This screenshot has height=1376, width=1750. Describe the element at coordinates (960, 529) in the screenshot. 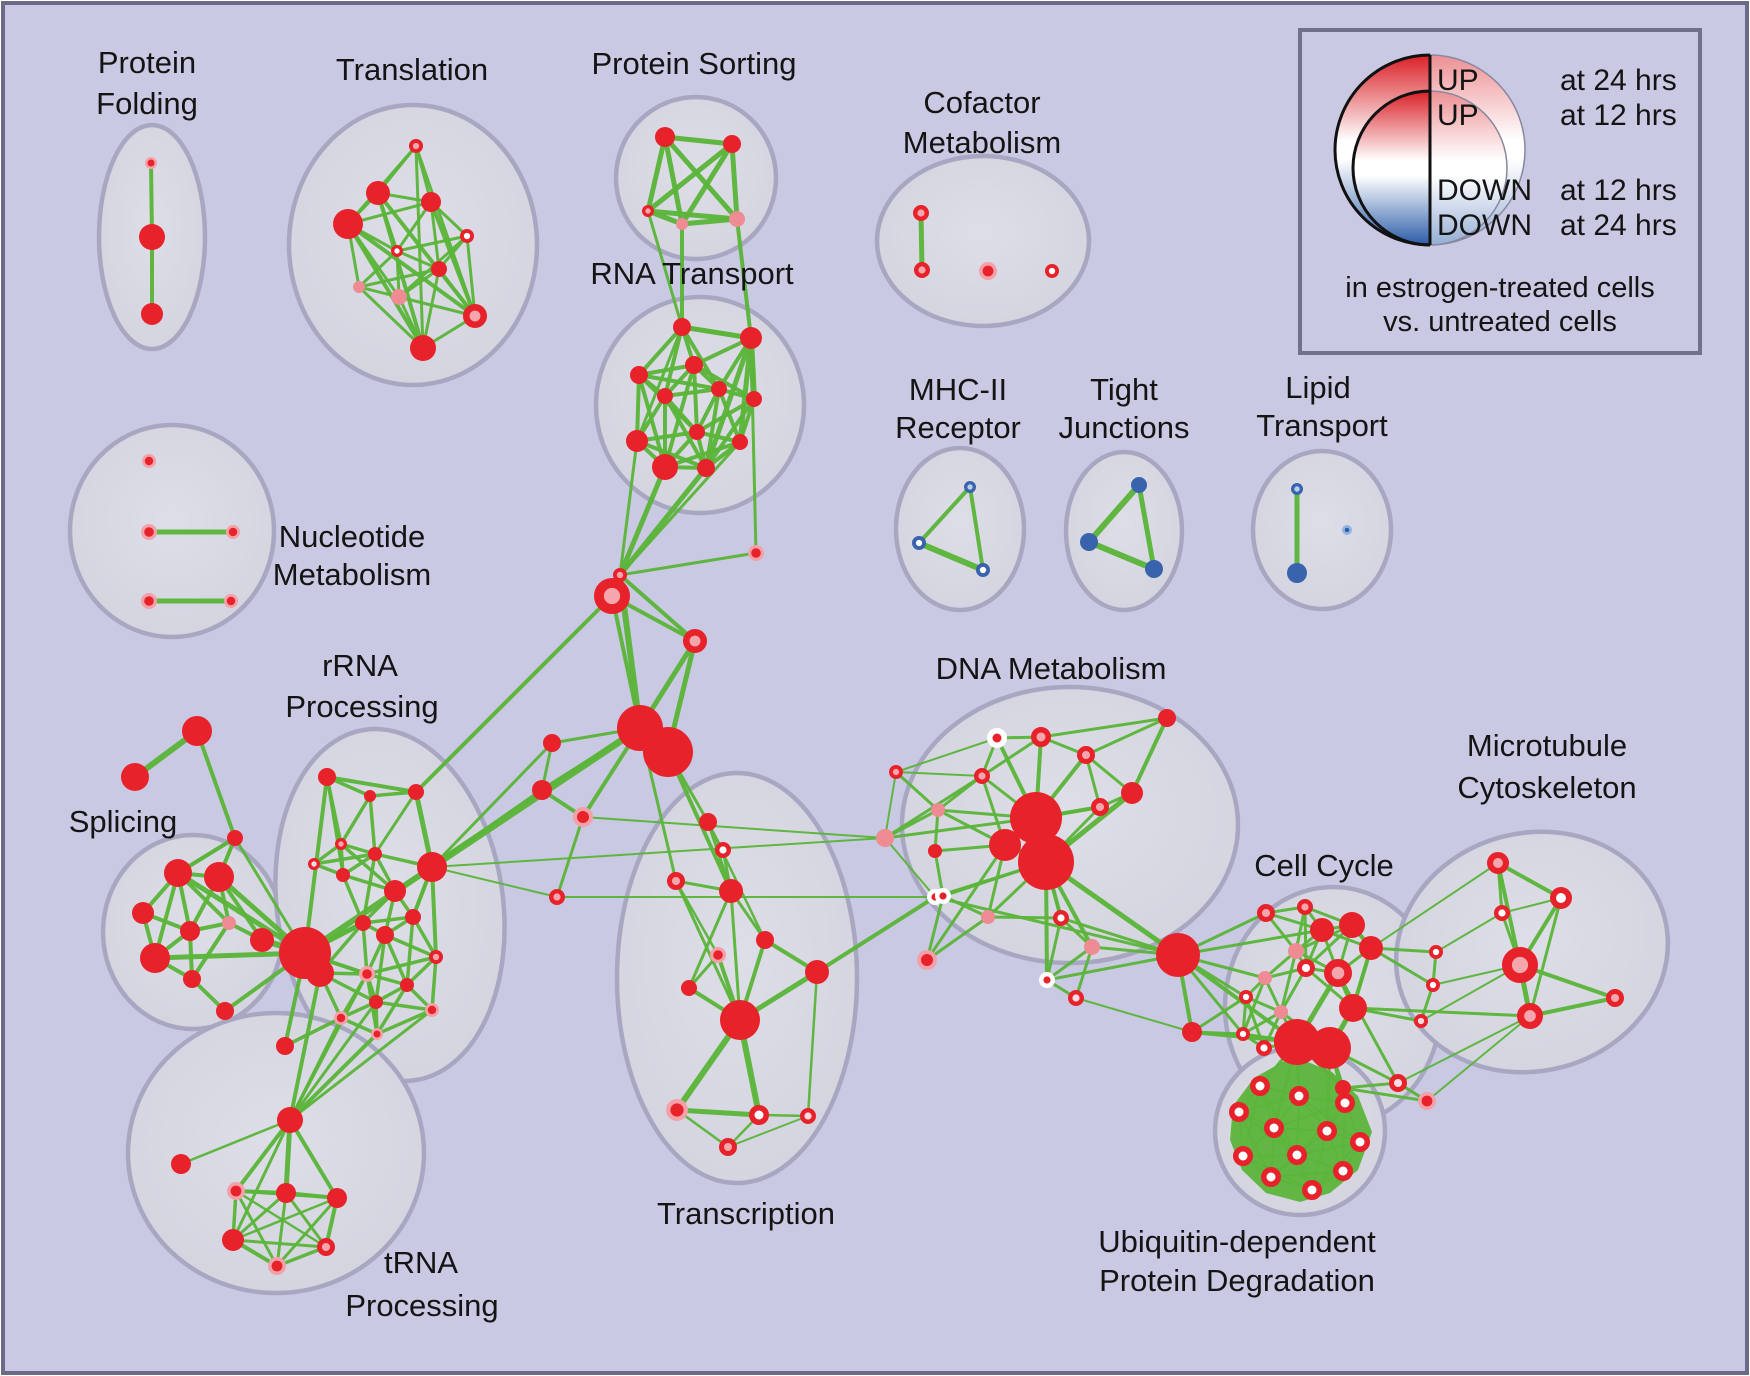

I see `cluster-ellipse-mhc` at that location.